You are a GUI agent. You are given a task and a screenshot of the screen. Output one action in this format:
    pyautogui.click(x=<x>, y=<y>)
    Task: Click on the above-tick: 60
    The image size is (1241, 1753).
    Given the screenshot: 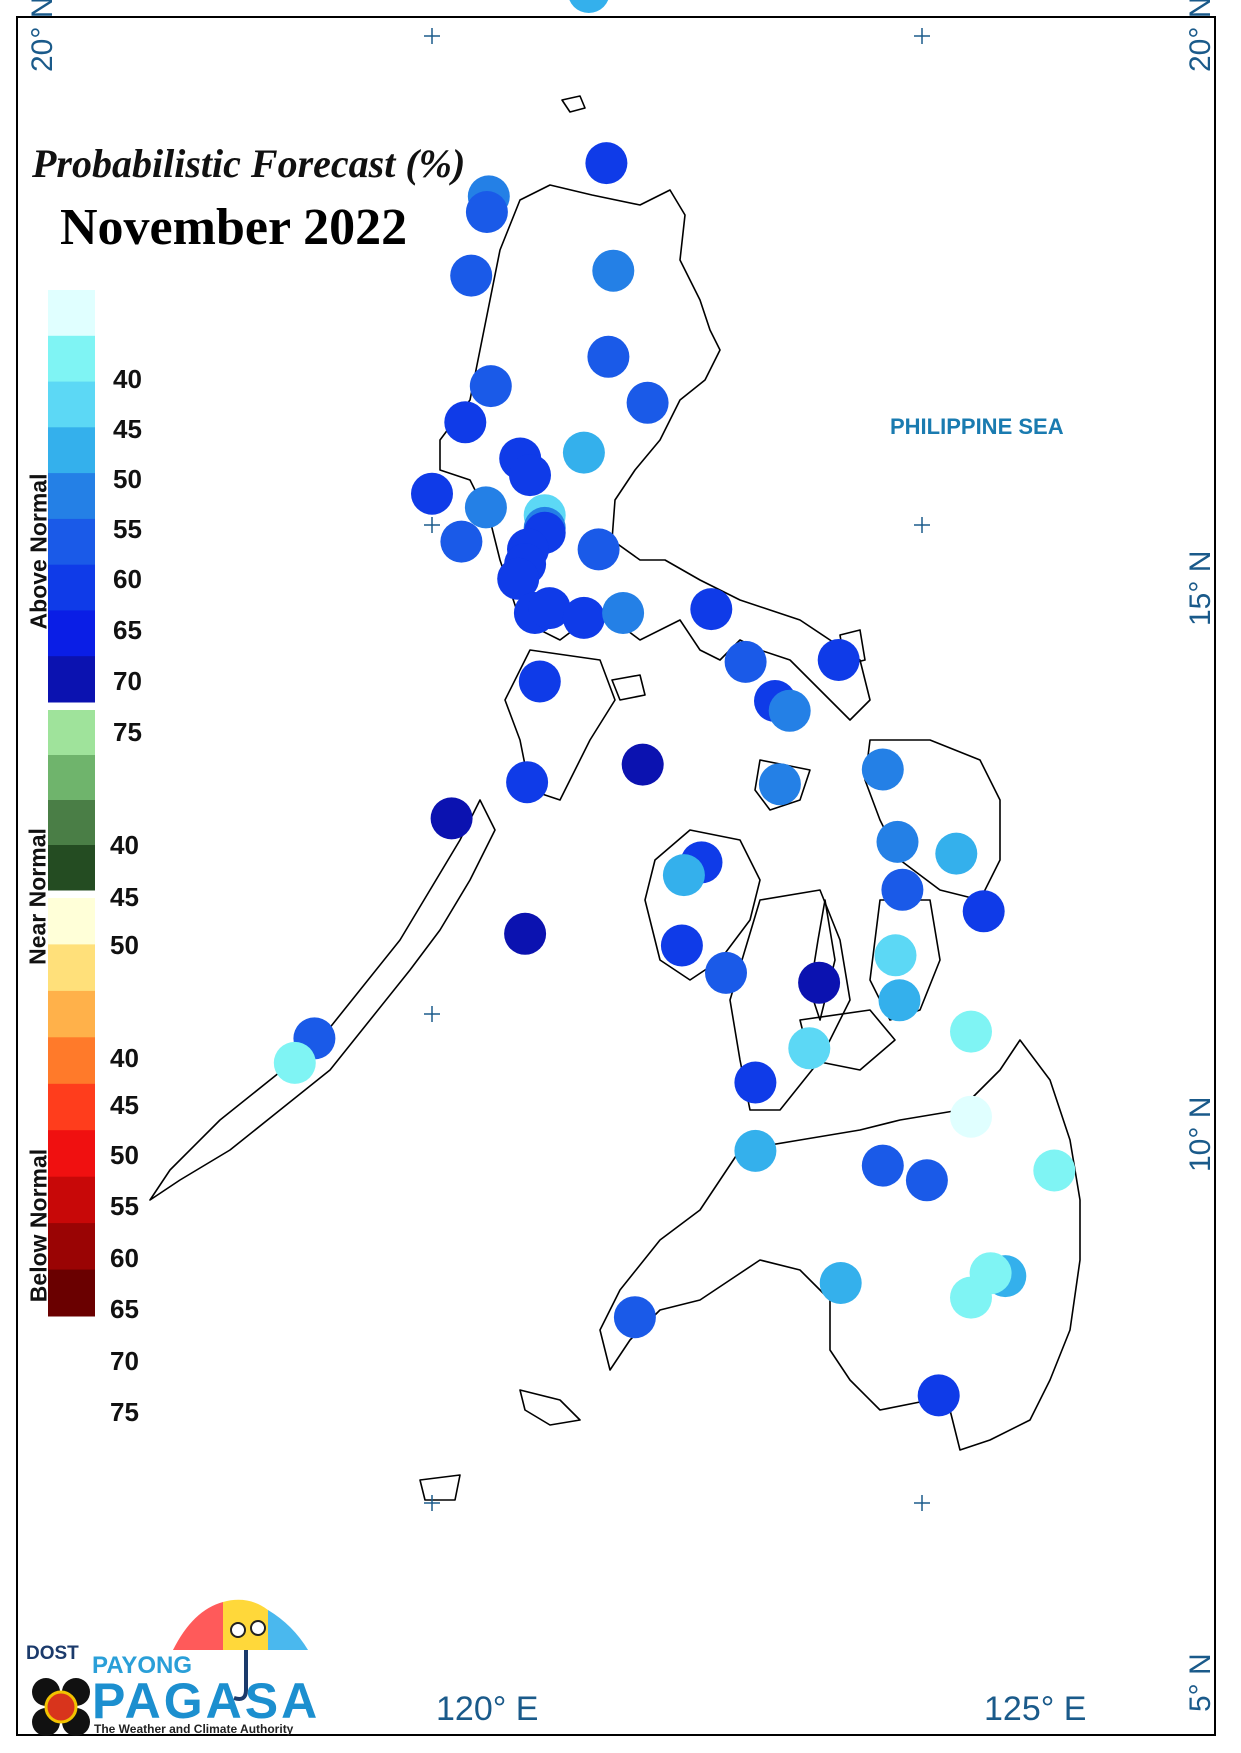 What is the action you would take?
    pyautogui.click(x=127, y=579)
    